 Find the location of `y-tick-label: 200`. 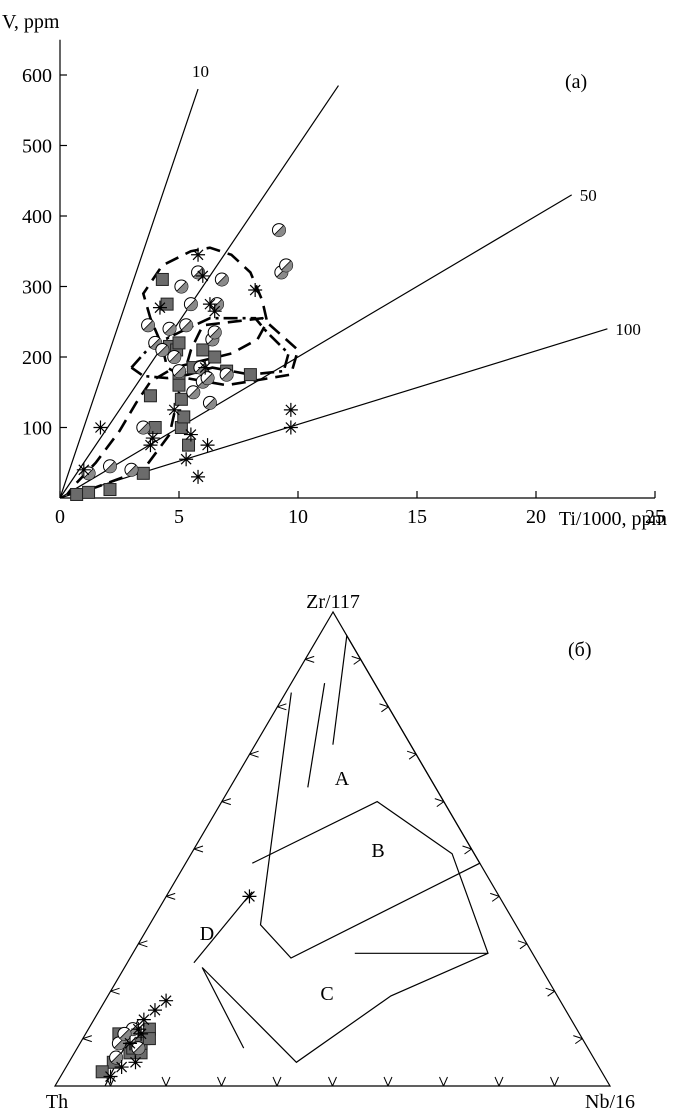

y-tick-label: 200 is located at coordinates (37, 358).